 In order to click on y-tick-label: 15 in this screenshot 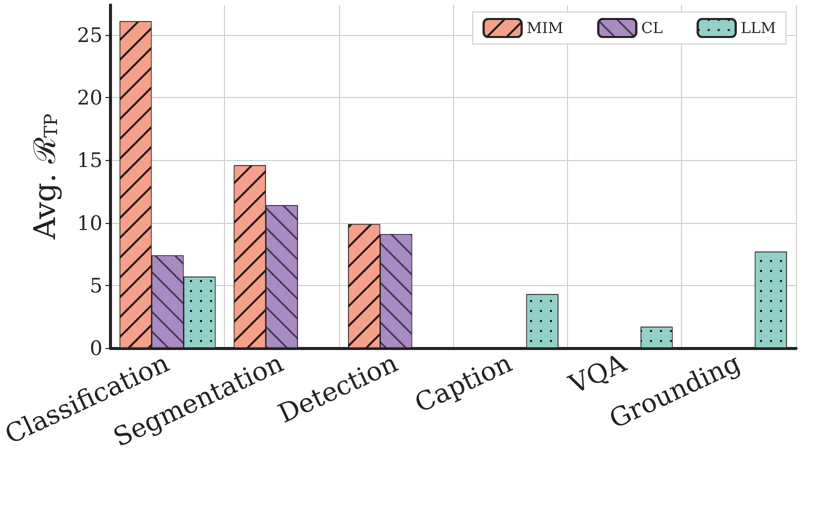, I will do `click(89, 160)`.